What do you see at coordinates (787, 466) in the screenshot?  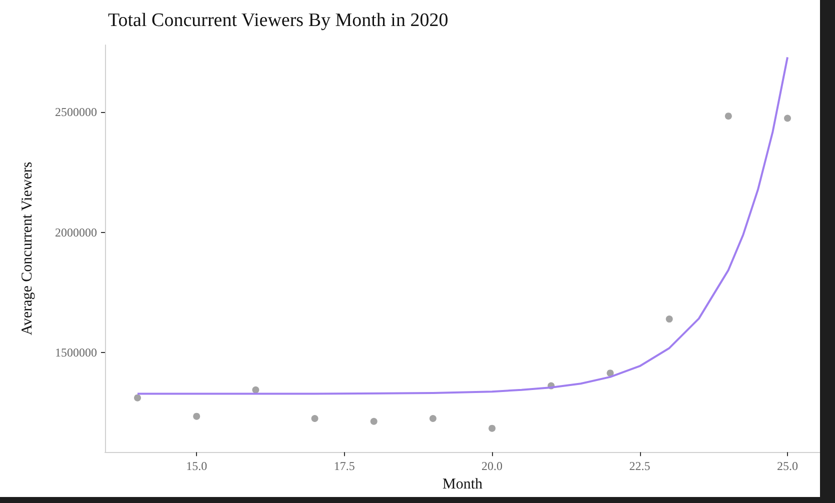 I see `x-tick-label: 25.0` at bounding box center [787, 466].